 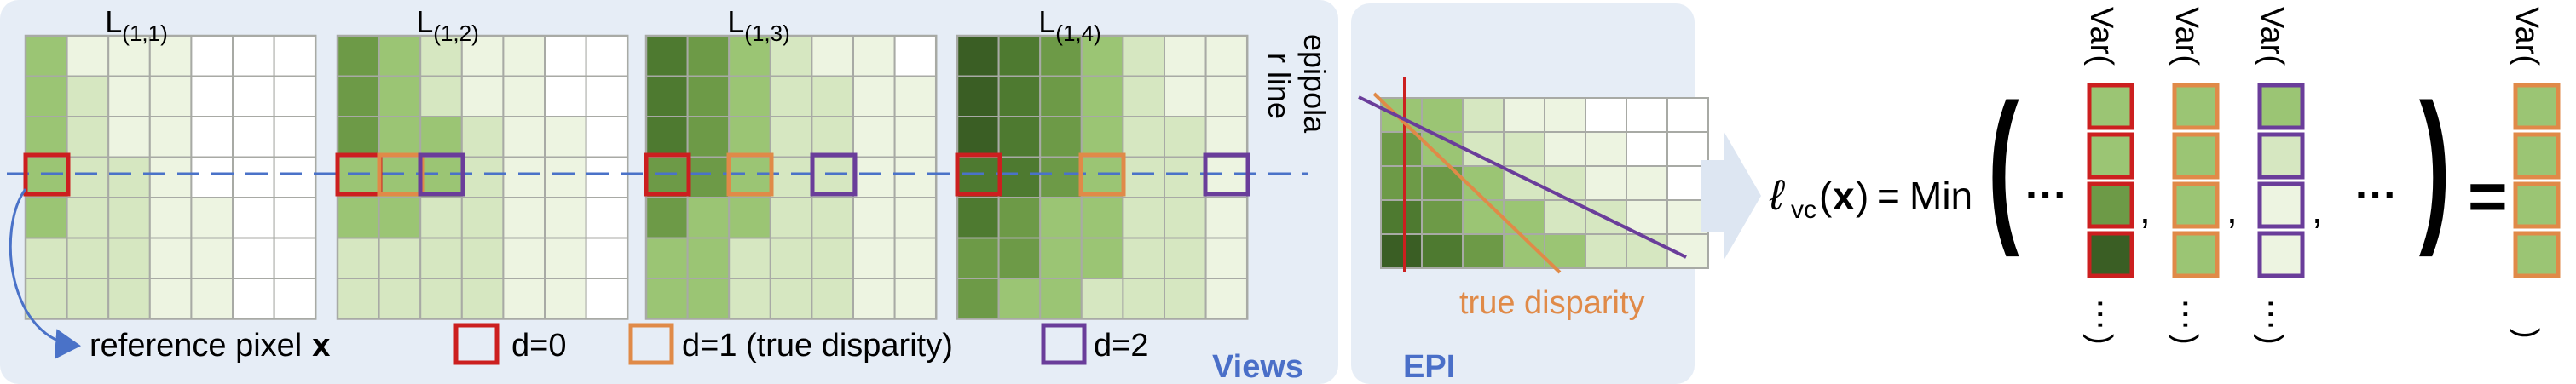 I want to click on open-paren: (, so click(x=2003, y=163).